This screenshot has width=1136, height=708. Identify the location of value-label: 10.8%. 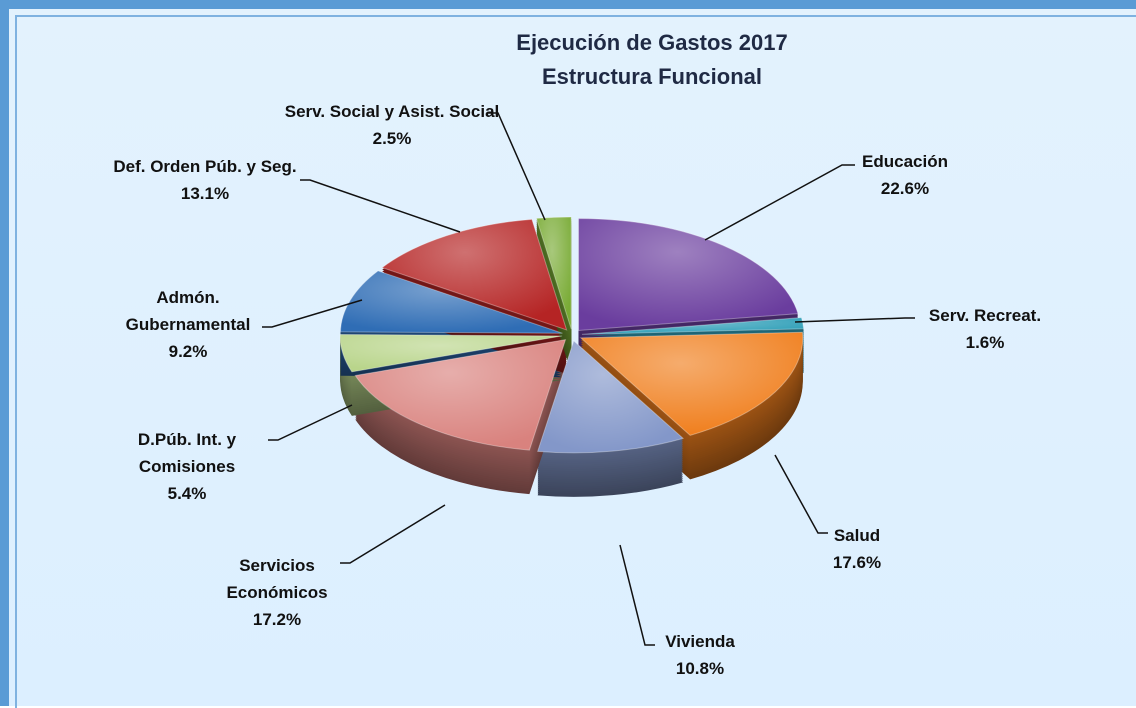
(700, 668).